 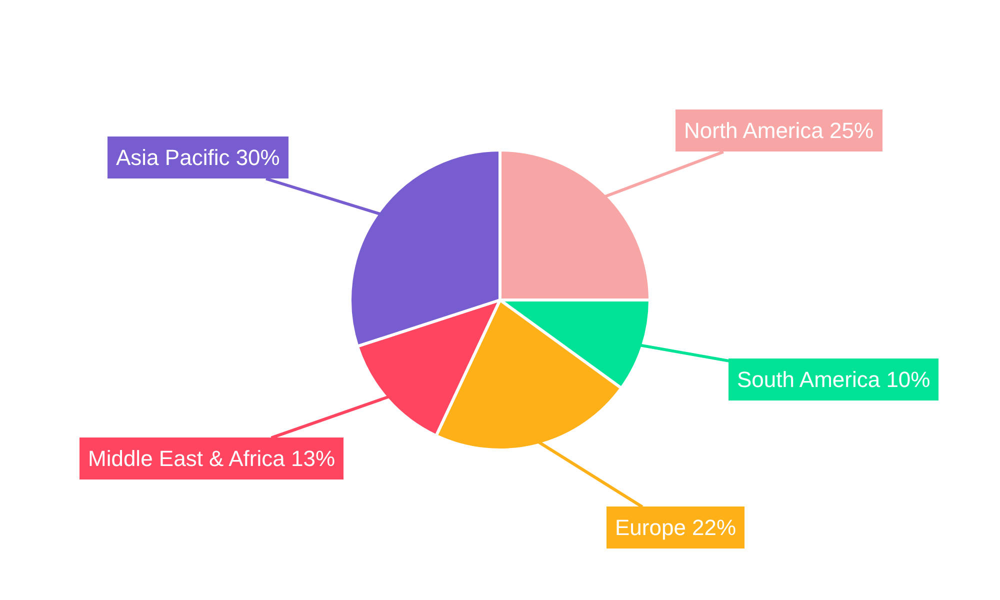 I want to click on slice-label: Middle East & Africa 13%, so click(x=212, y=458).